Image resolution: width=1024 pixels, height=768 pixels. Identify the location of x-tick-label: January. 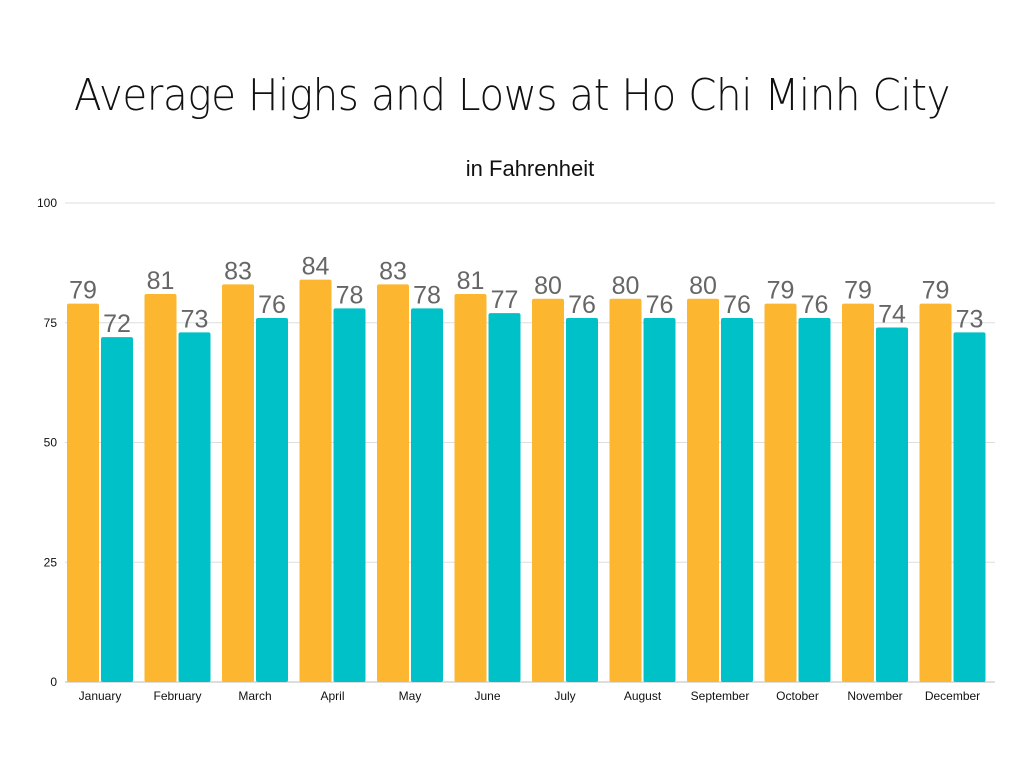
(100, 696).